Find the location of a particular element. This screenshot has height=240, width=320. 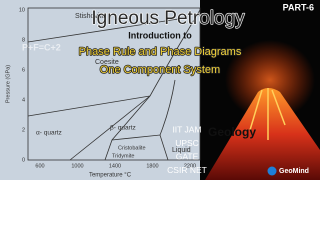

exam-label: IIT JAM is located at coordinates (186, 129).